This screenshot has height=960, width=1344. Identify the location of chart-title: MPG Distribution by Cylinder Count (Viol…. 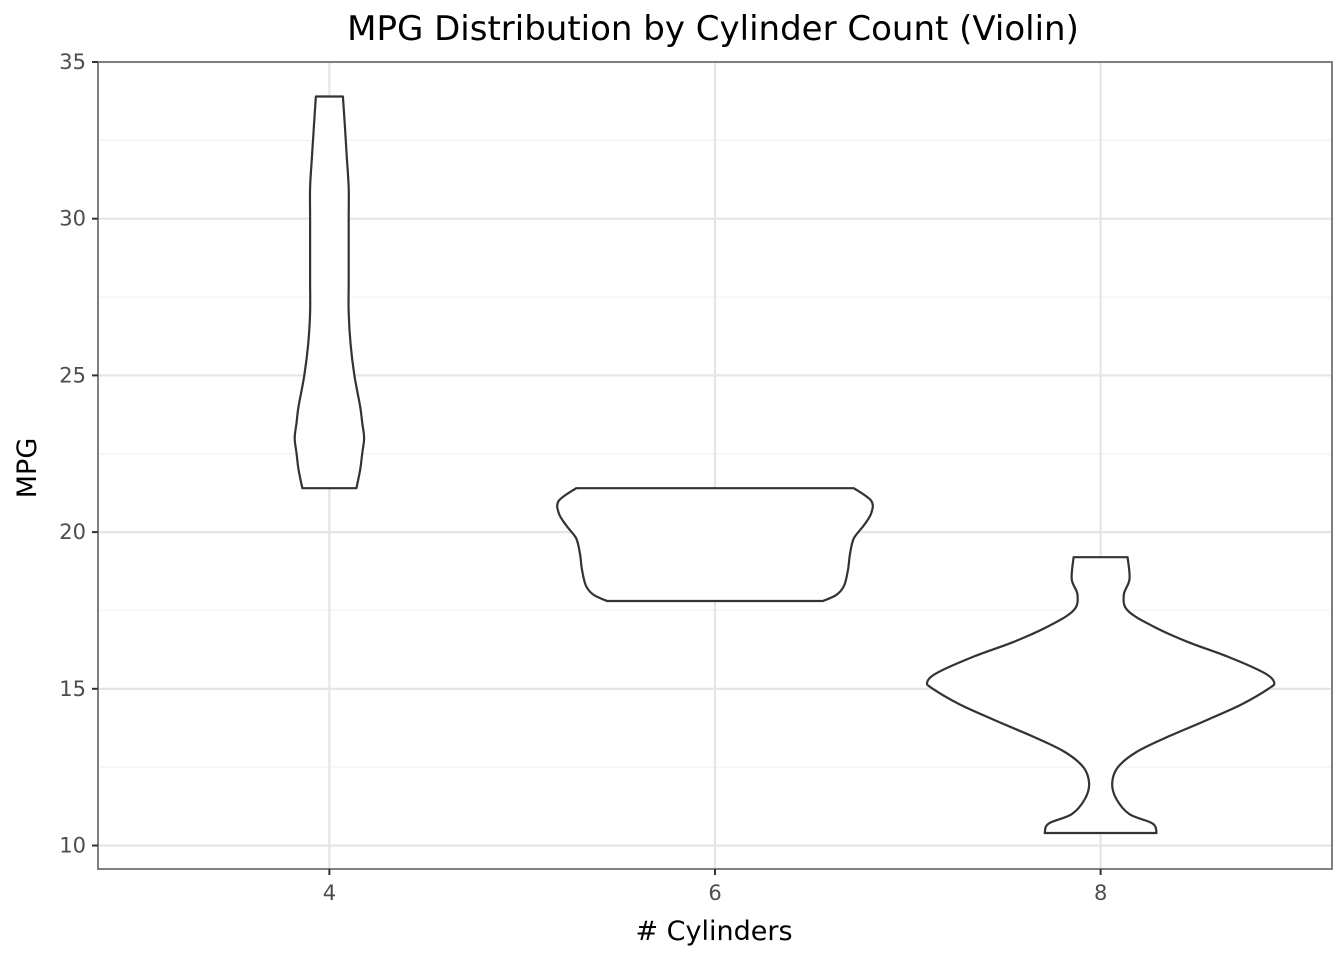
(713, 29).